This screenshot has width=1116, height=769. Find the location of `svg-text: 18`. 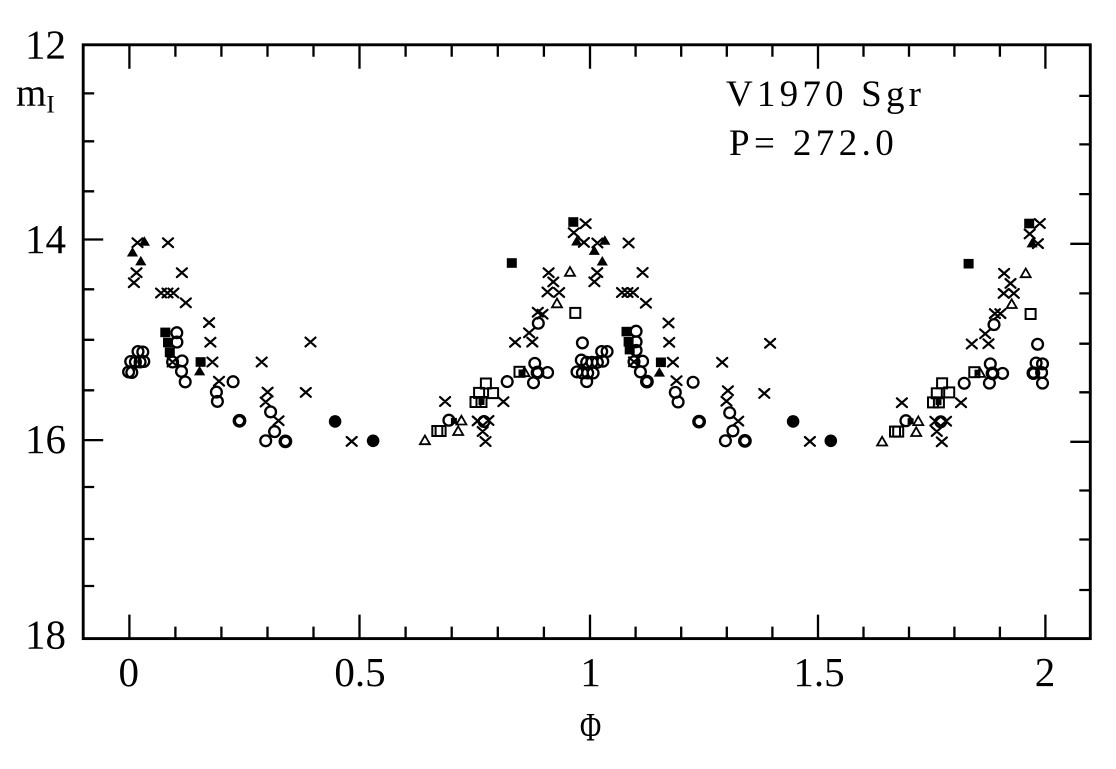

svg-text: 18 is located at coordinates (45, 635).